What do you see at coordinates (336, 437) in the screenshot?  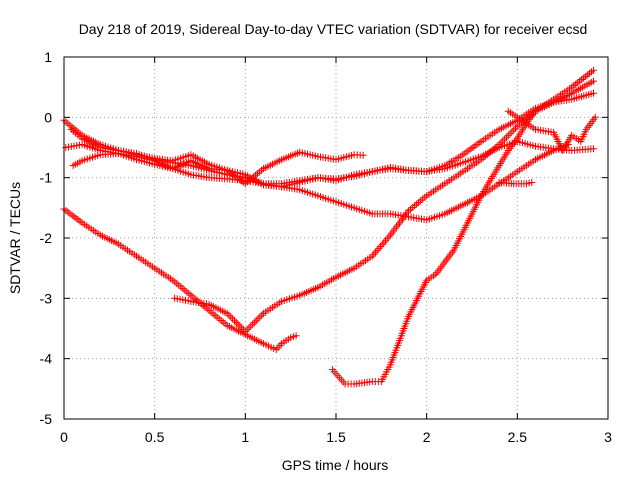 I see `x-tick-label: 1.5` at bounding box center [336, 437].